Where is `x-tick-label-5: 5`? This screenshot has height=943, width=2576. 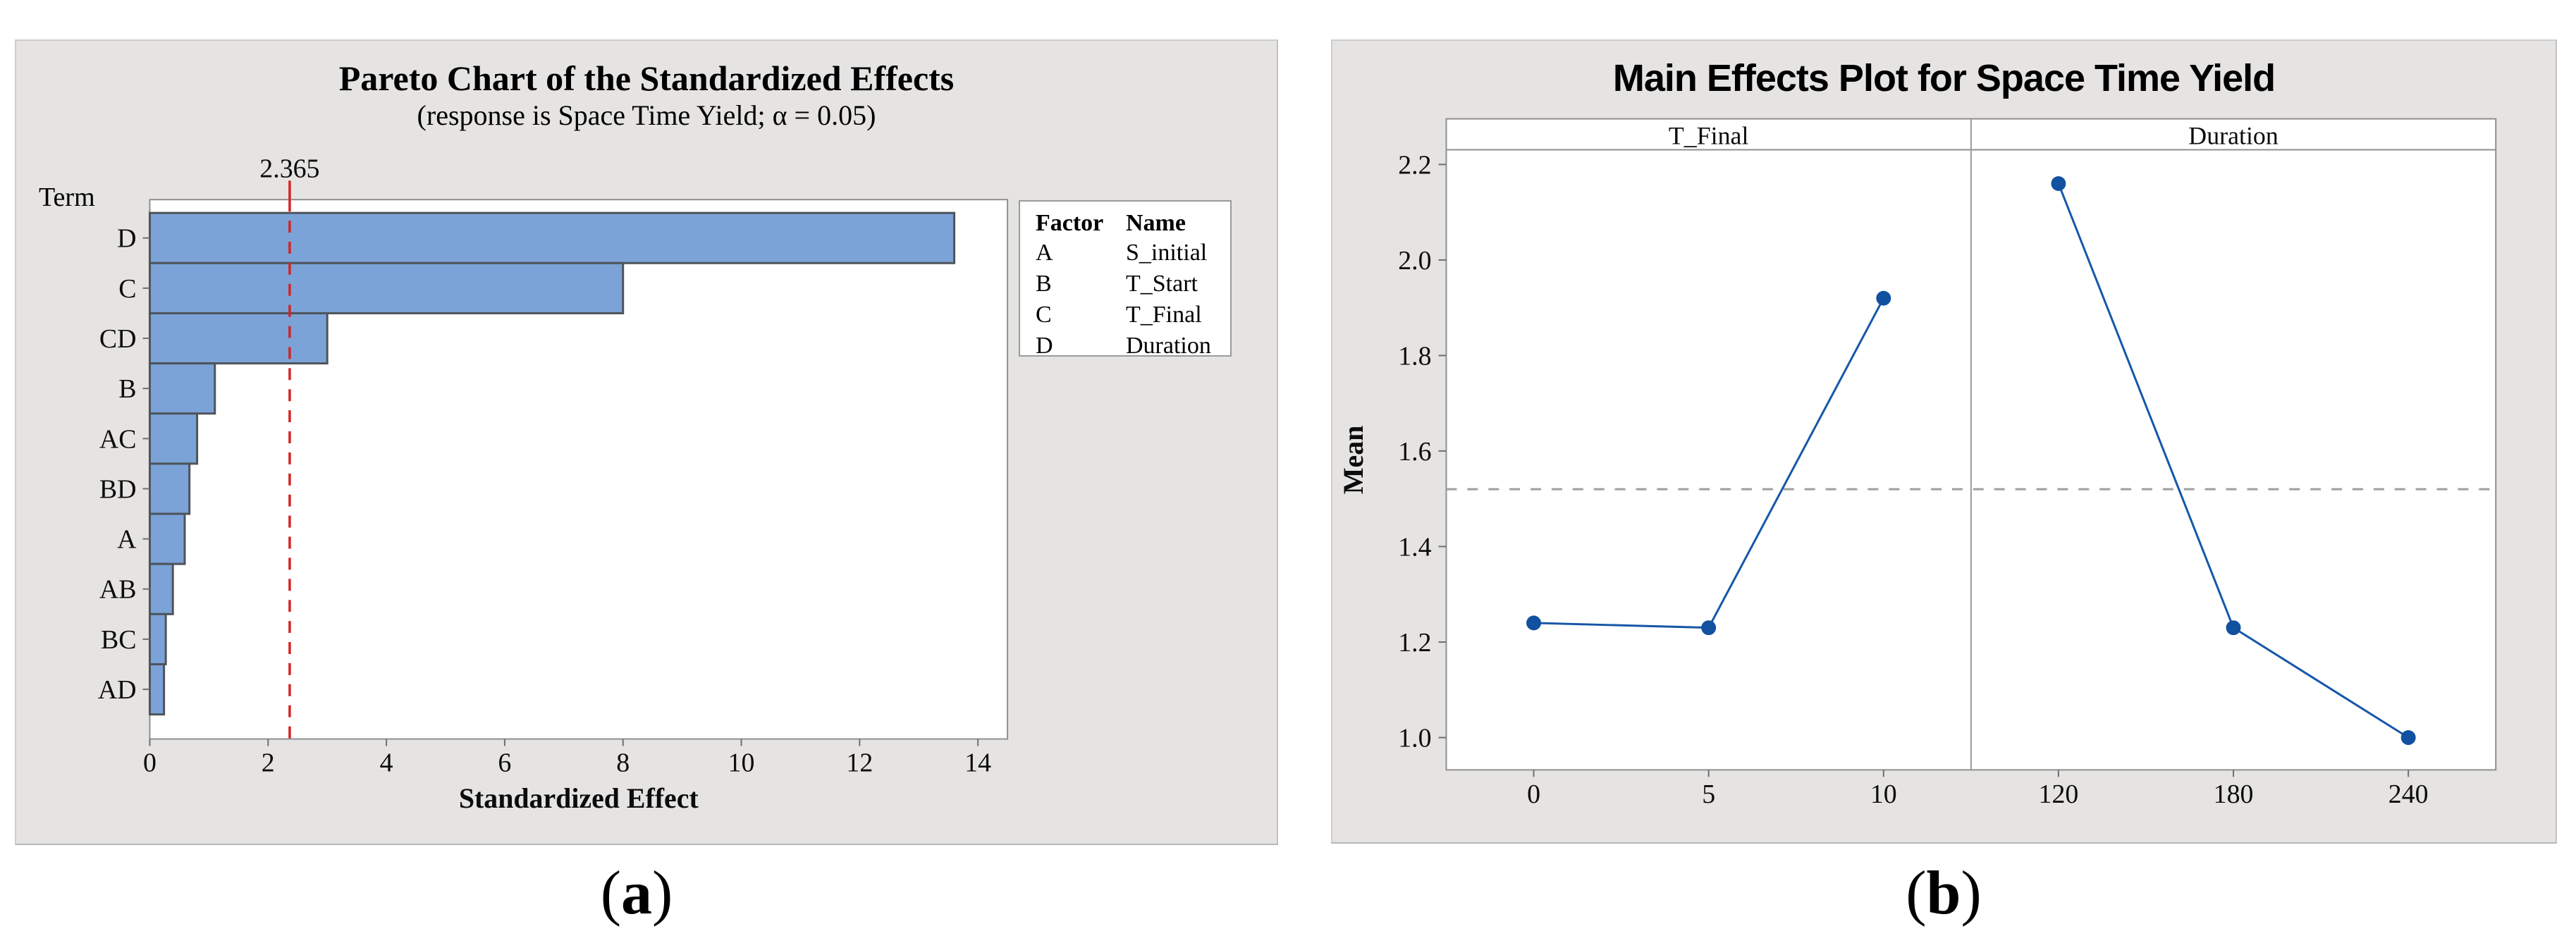
x-tick-label-5: 5 is located at coordinates (1708, 794).